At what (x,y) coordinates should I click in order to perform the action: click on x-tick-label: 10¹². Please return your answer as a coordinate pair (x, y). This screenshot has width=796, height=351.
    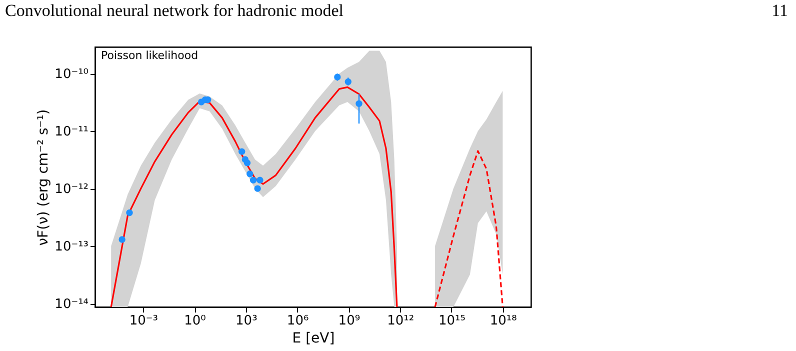
    Looking at the image, I should click on (400, 321).